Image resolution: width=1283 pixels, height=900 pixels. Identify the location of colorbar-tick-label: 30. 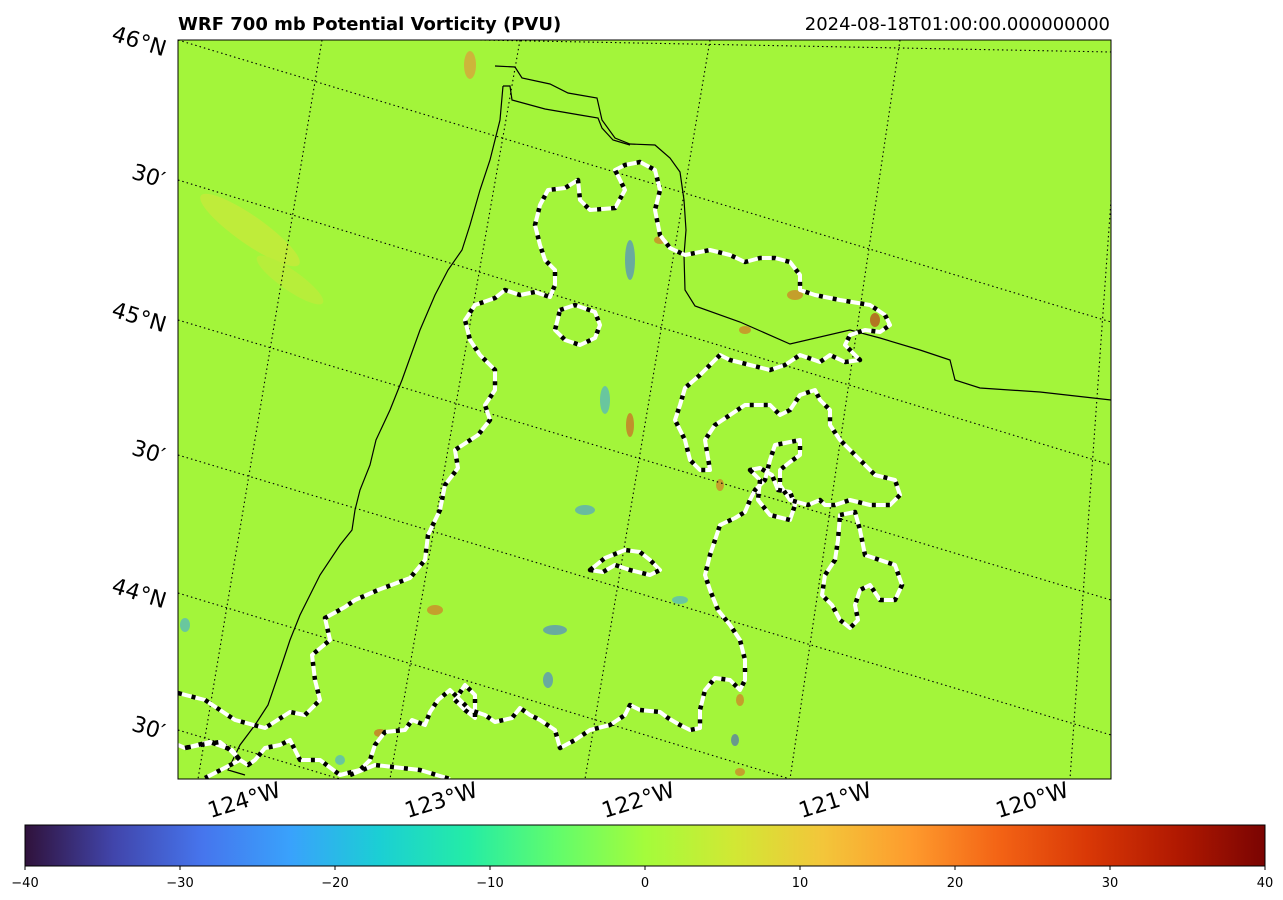
(1110, 883).